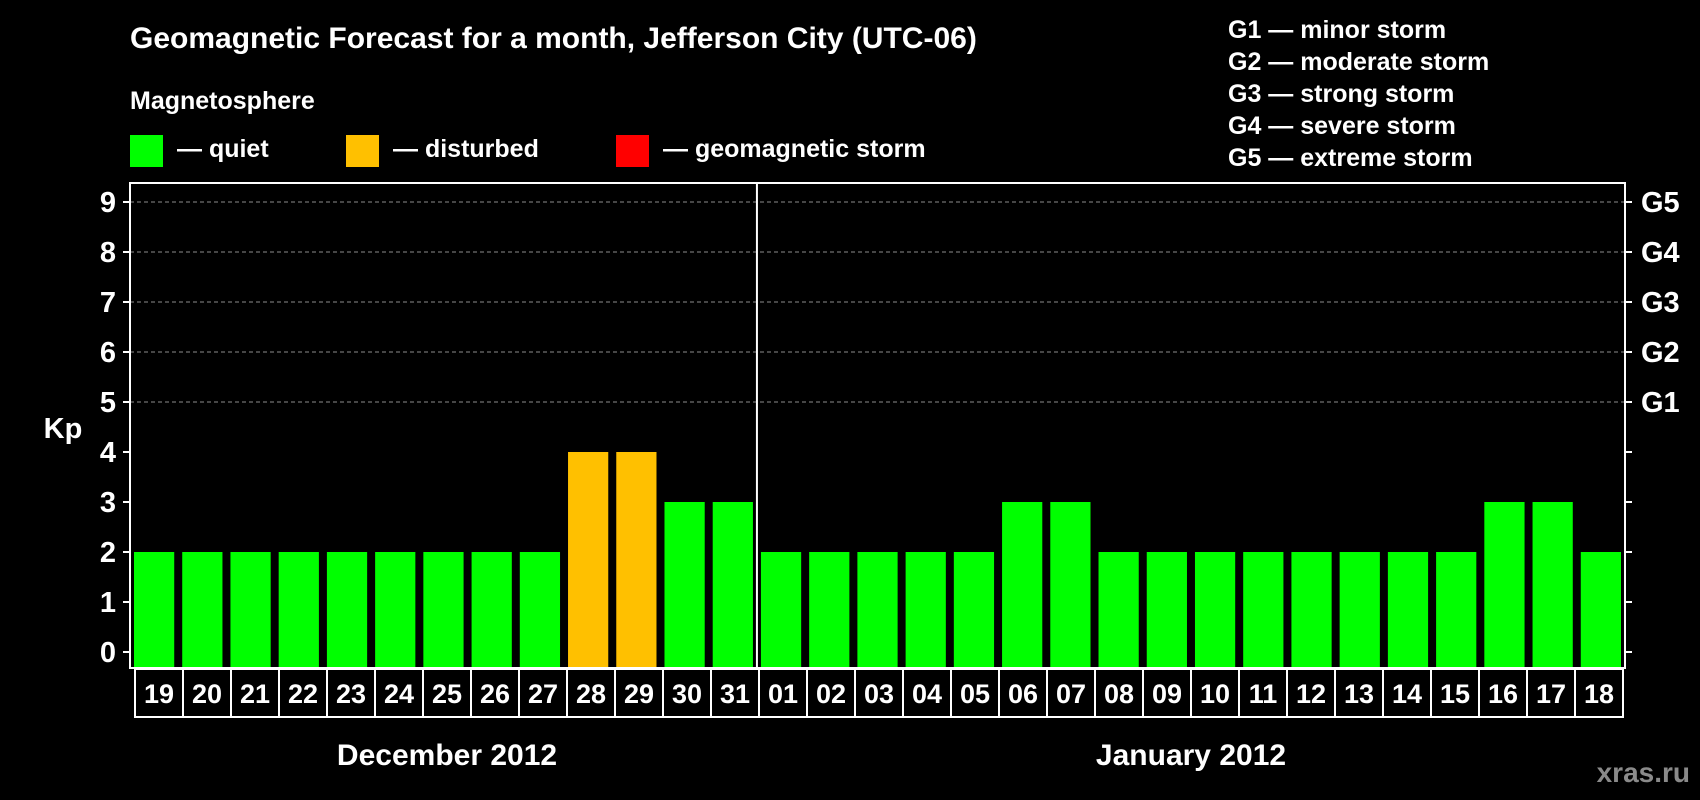  What do you see at coordinates (1215, 694) in the screenshot?
I see `day-label-10: 10` at bounding box center [1215, 694].